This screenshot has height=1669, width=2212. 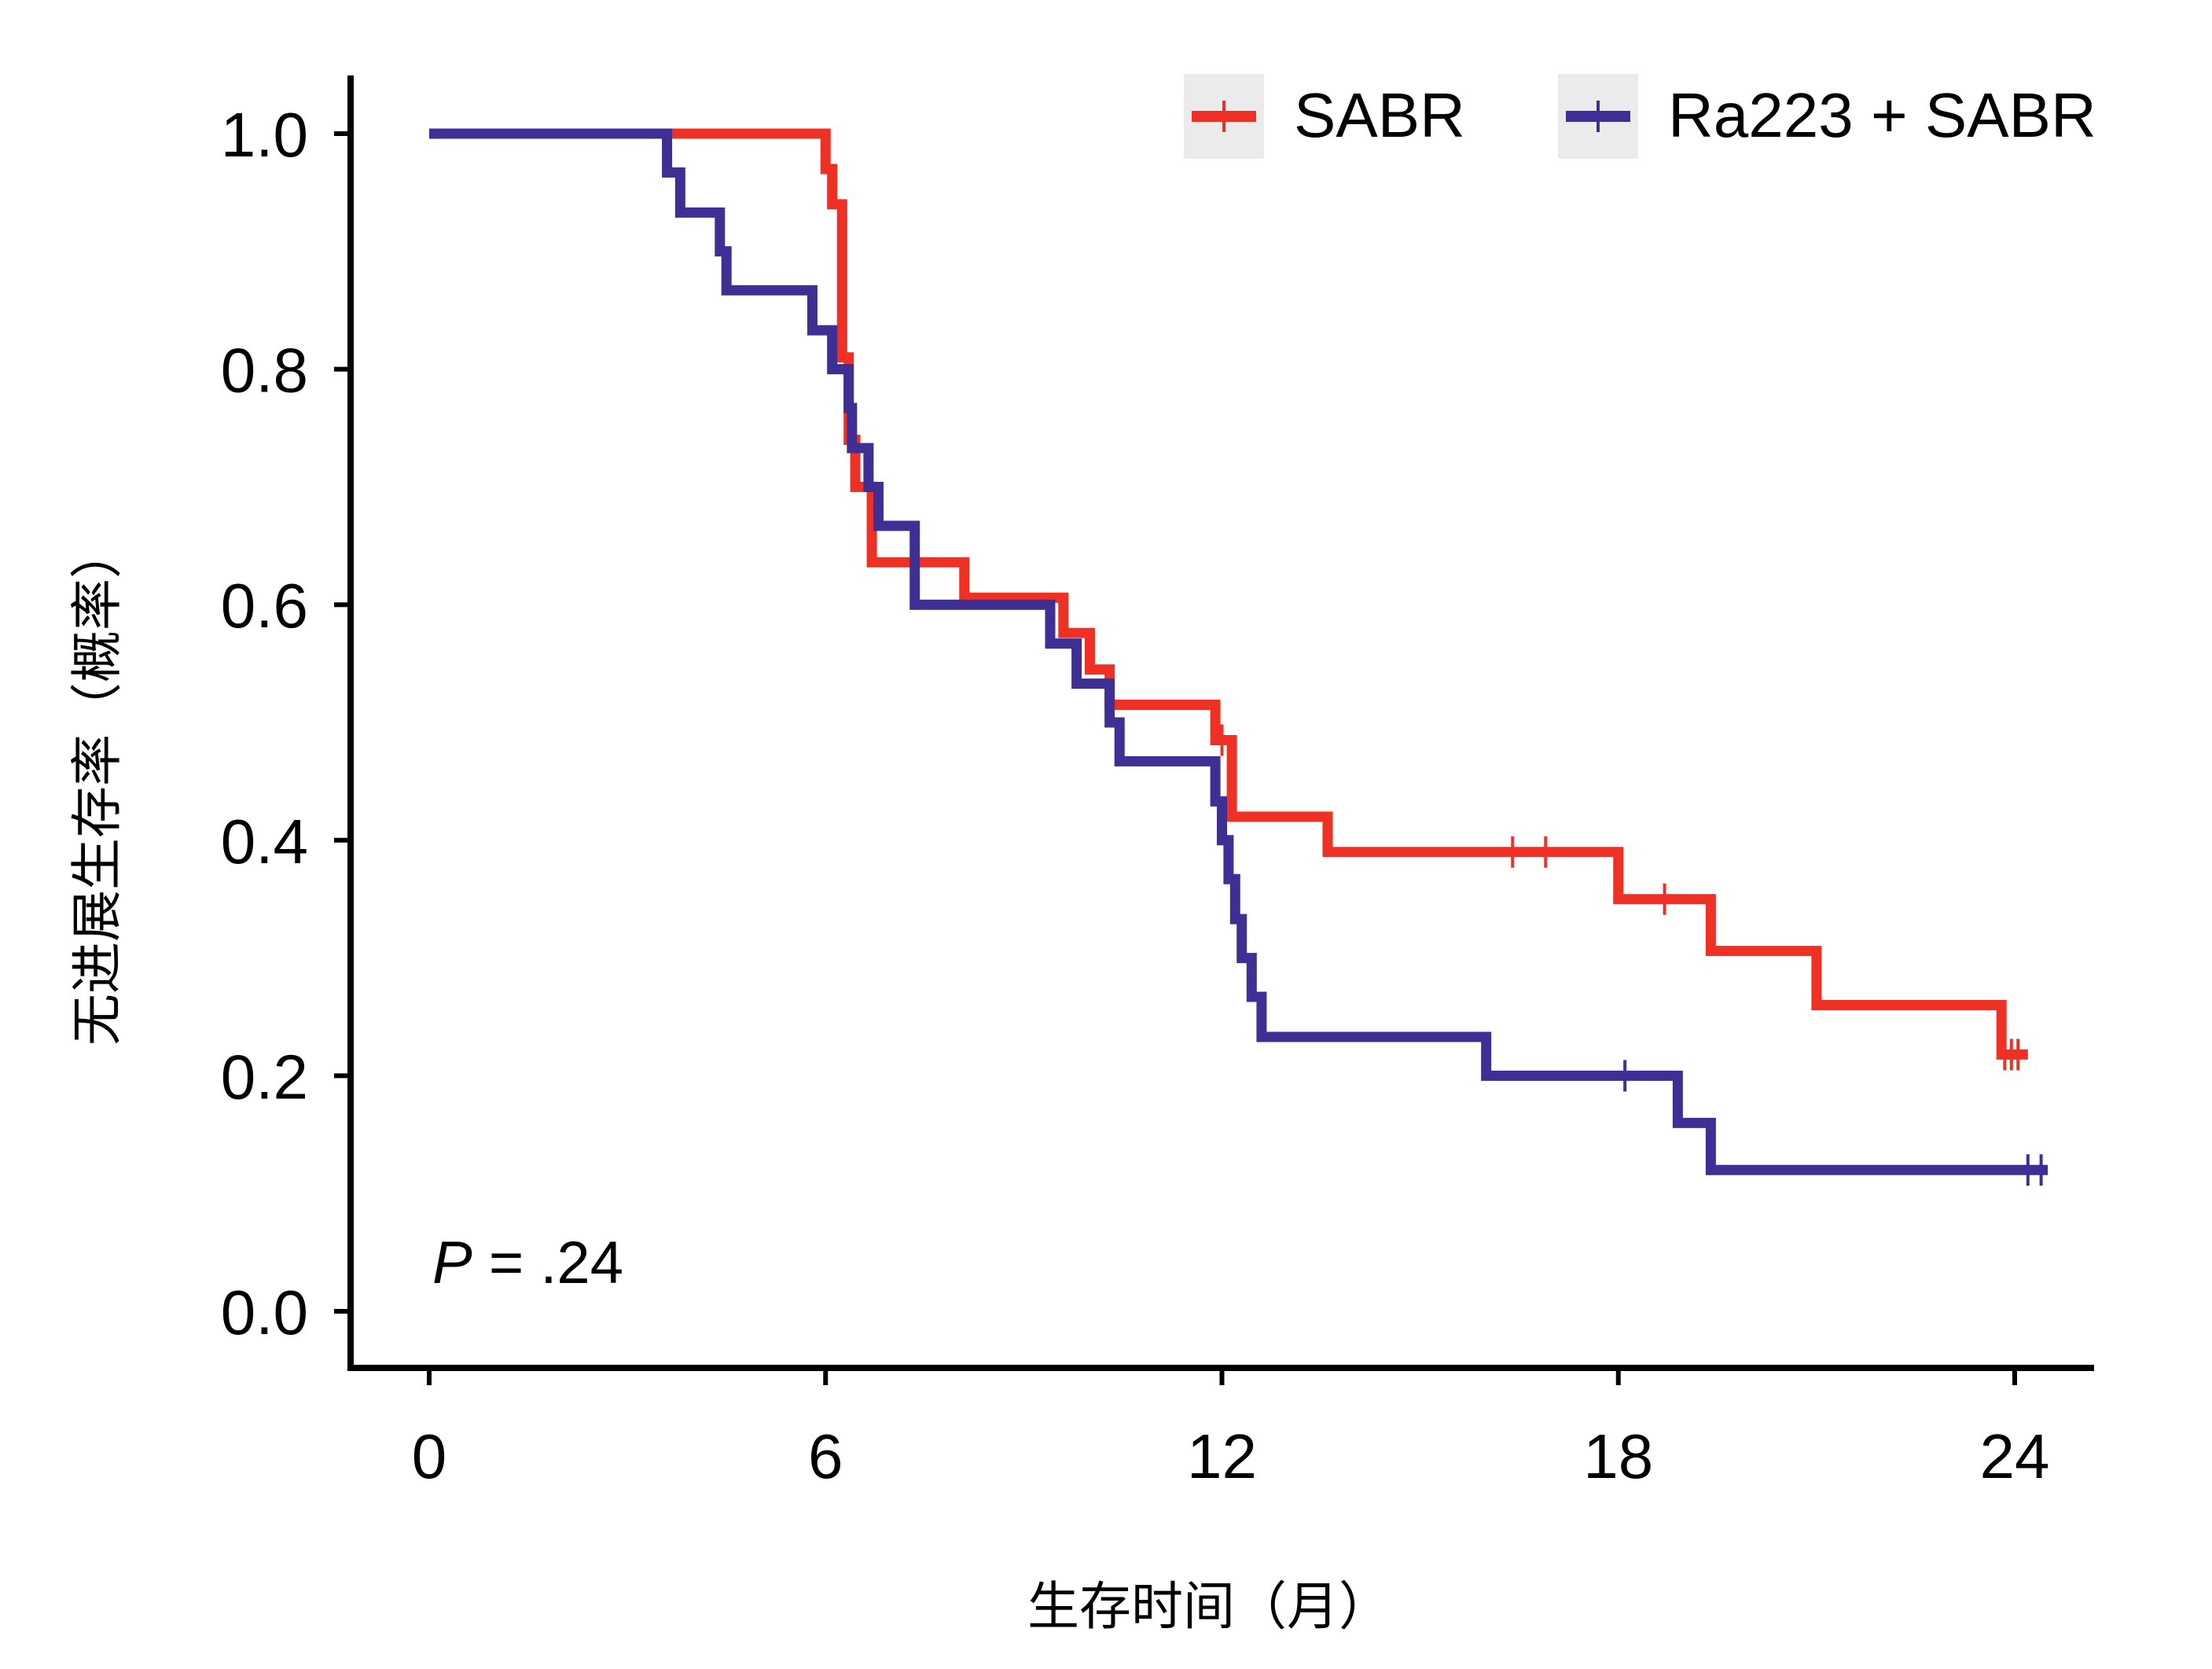 What do you see at coordinates (264, 1077) in the screenshot?
I see `y-tick-label: 0.2` at bounding box center [264, 1077].